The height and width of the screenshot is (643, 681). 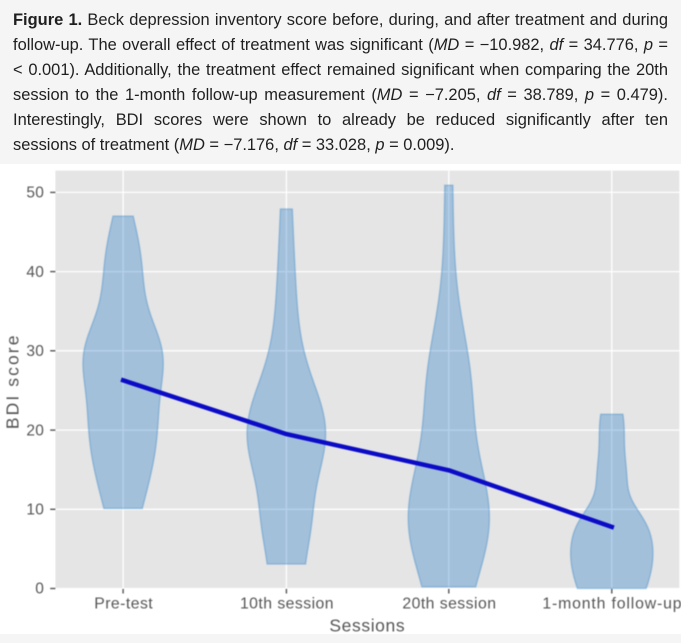 What do you see at coordinates (449, 604) in the screenshot?
I see `svg-text: 20th session` at bounding box center [449, 604].